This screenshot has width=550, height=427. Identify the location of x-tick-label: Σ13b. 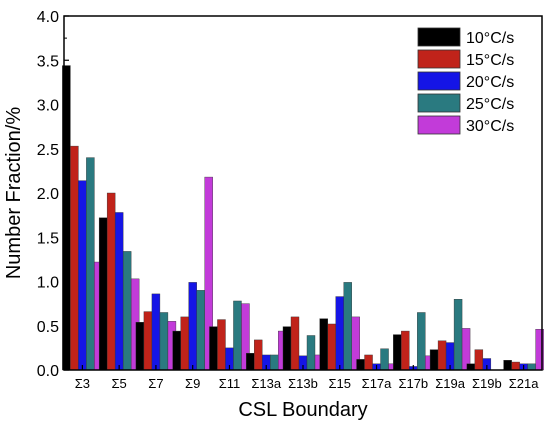
(303, 383).